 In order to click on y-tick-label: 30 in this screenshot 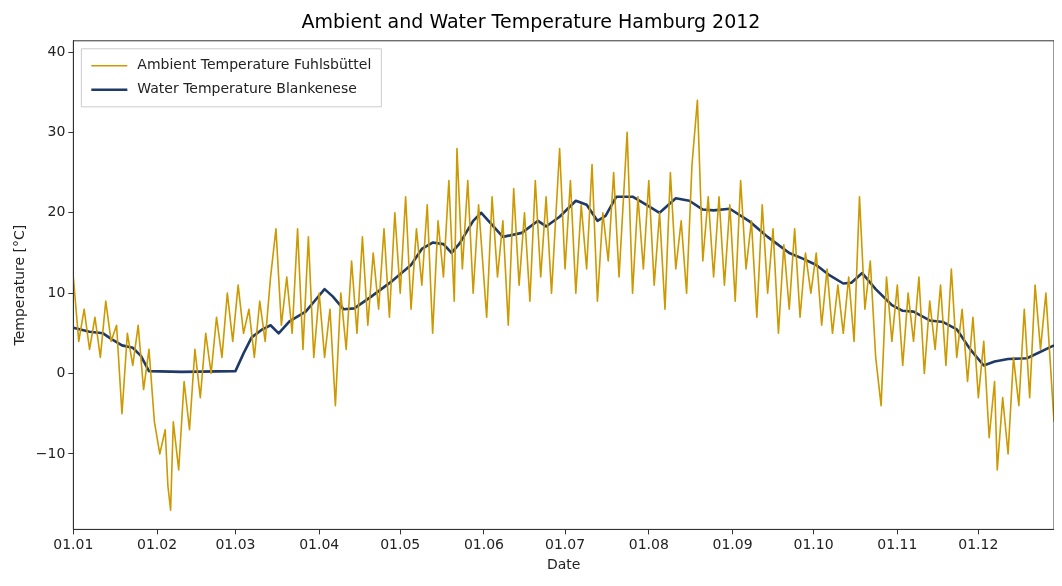, I will do `click(56, 131)`.